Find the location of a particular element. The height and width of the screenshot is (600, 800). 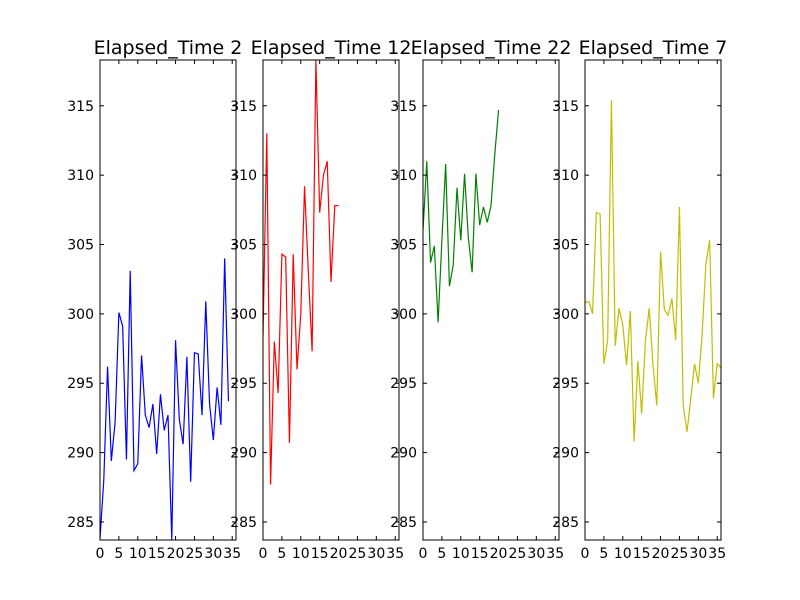

subplot-title: Elapsed_Time 2 is located at coordinates (168, 48).